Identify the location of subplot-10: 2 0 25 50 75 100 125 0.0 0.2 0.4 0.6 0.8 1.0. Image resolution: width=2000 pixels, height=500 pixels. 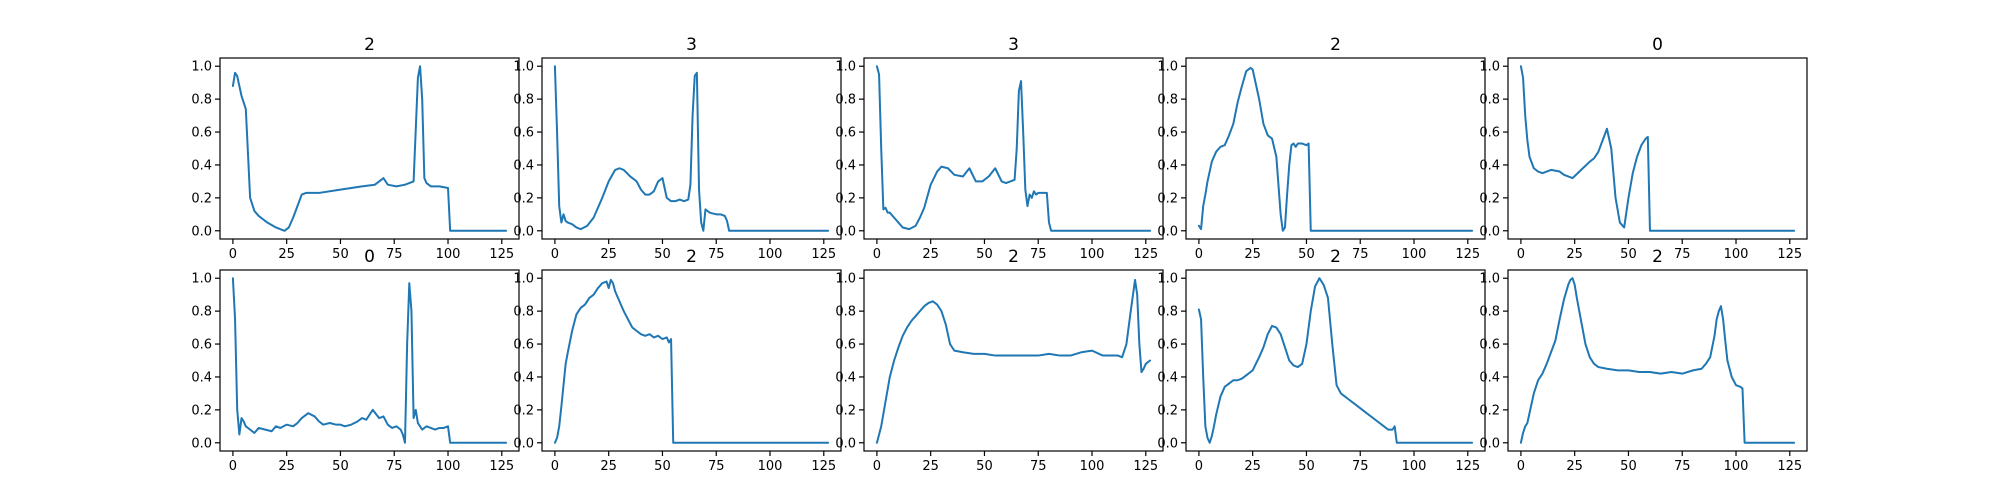
(1643, 360).